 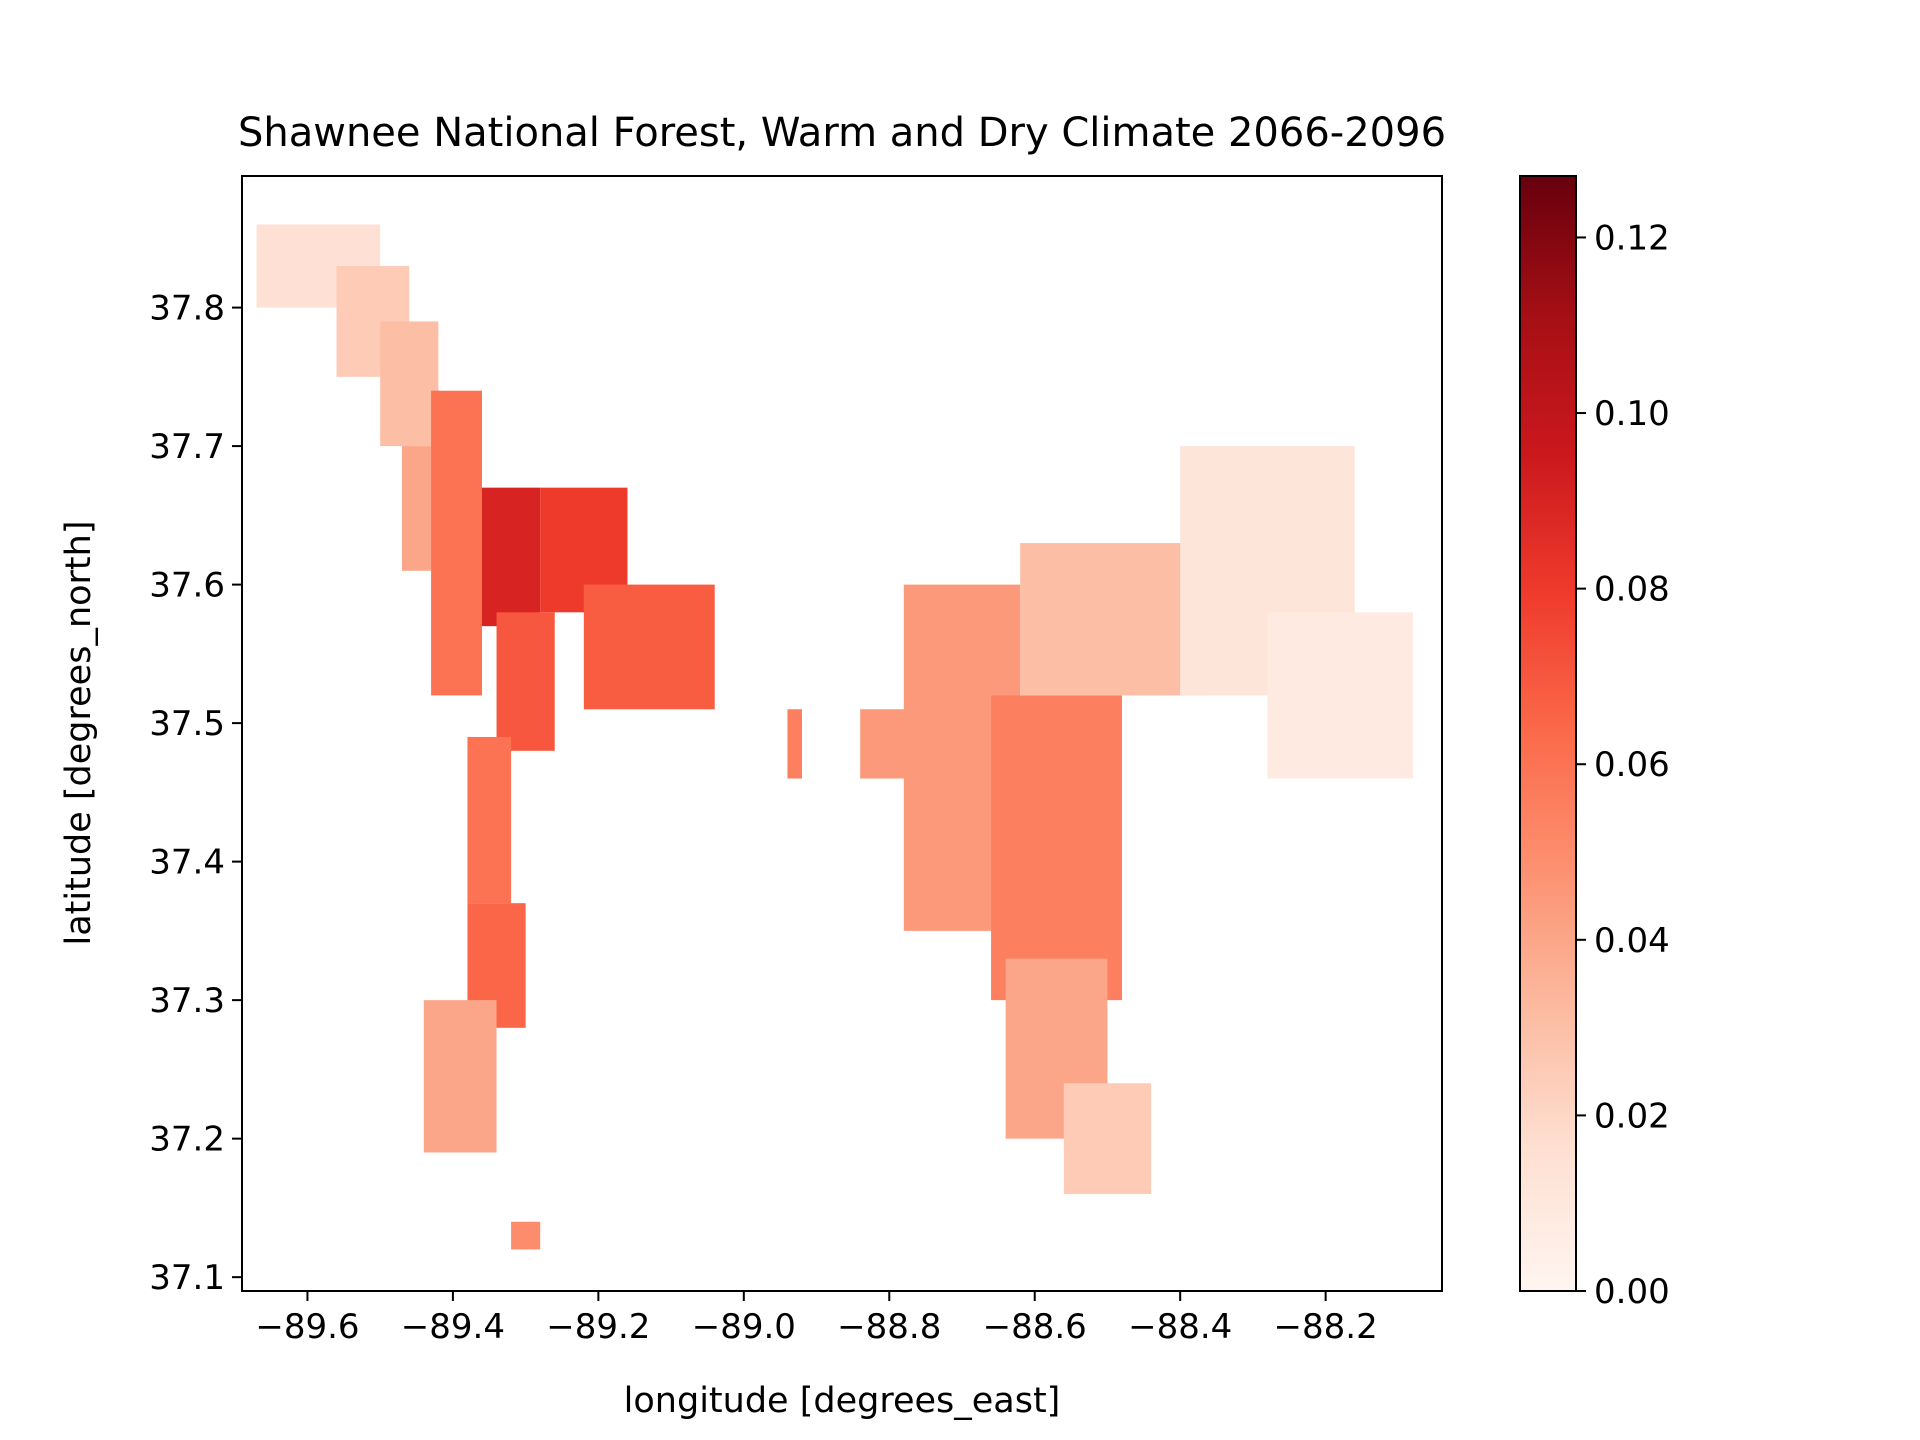 I want to click on x-axis-ticks: −89.6 −89.4 −89.2 −89.0 −88.8 −88.6 −88.4 −88.2, so click(x=816, y=1319).